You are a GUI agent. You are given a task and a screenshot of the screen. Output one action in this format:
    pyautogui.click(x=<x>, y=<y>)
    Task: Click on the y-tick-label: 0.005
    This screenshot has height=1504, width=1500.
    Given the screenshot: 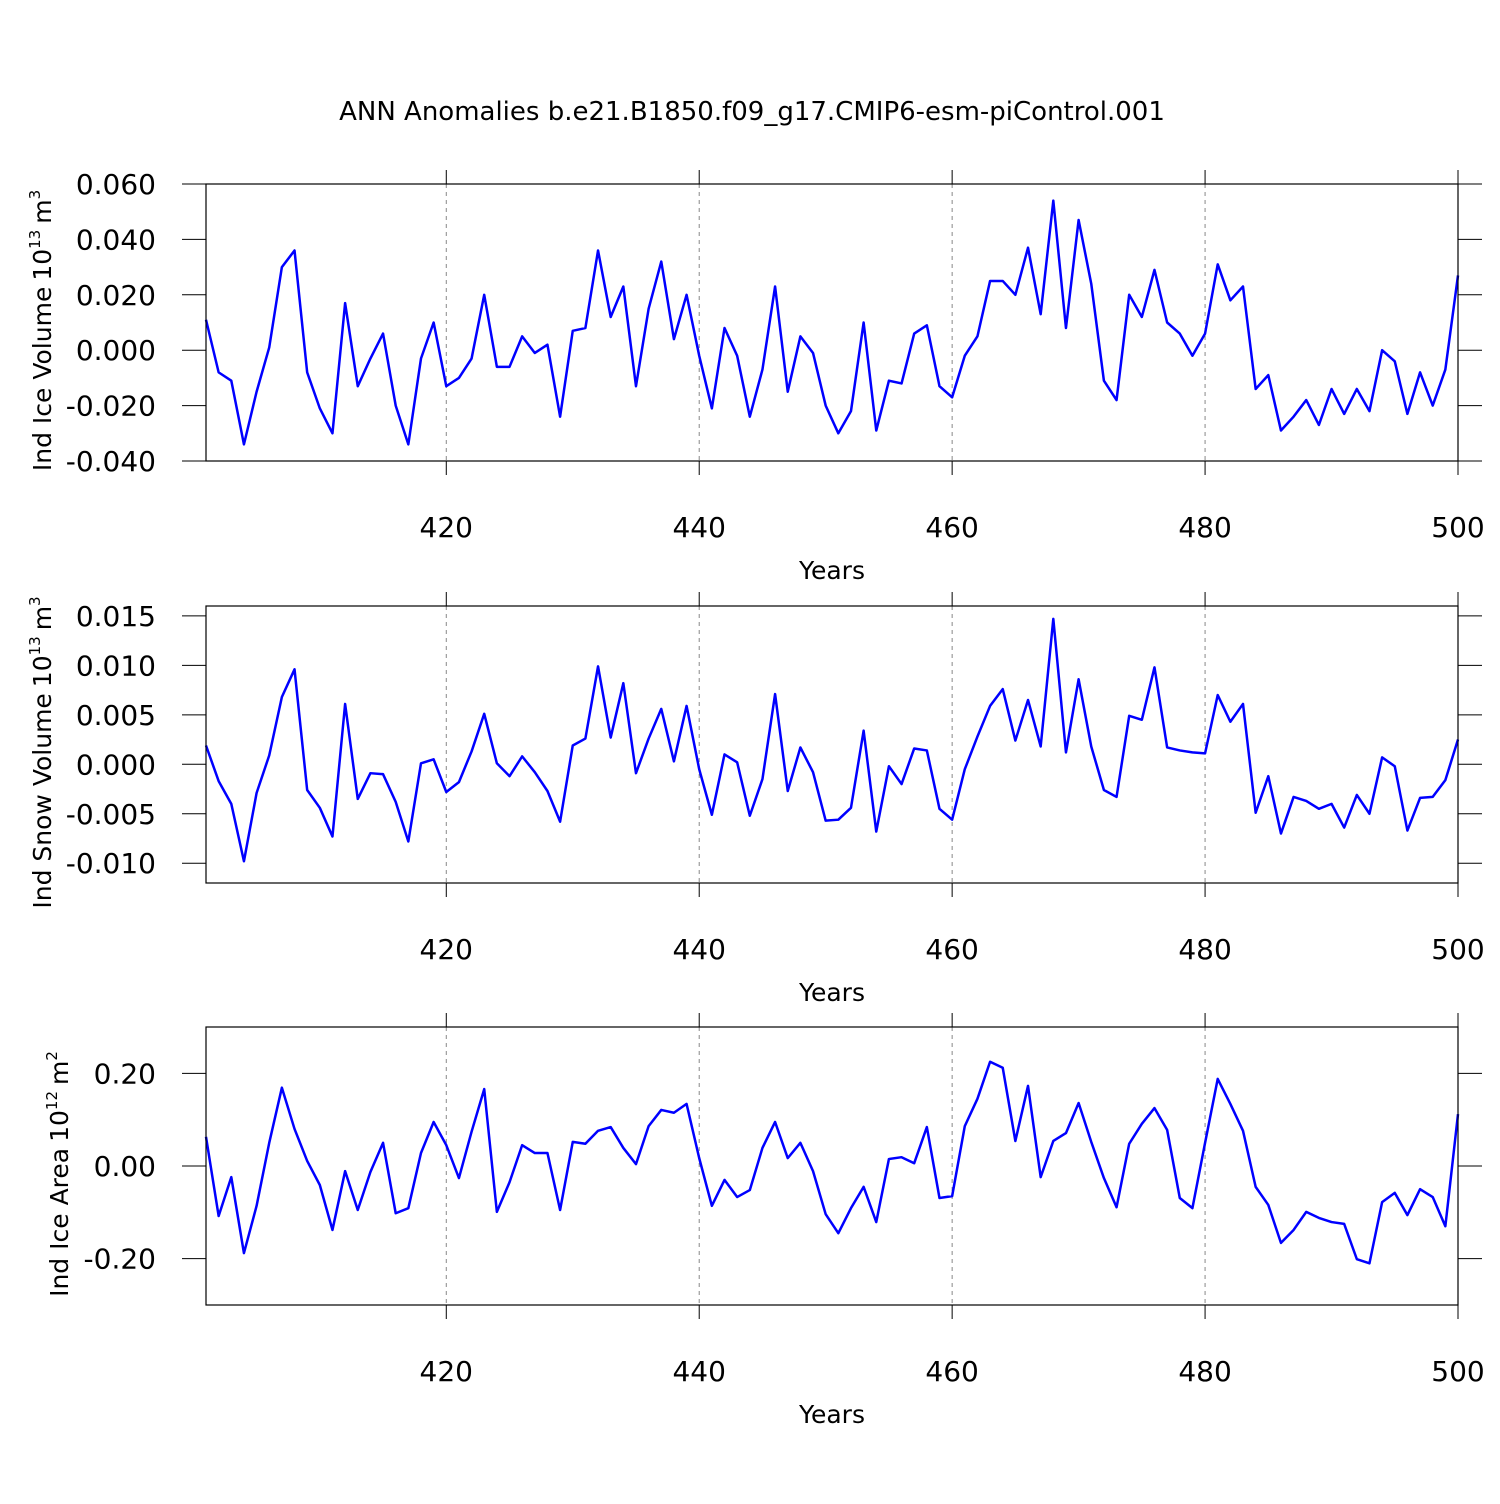 What is the action you would take?
    pyautogui.click(x=116, y=715)
    